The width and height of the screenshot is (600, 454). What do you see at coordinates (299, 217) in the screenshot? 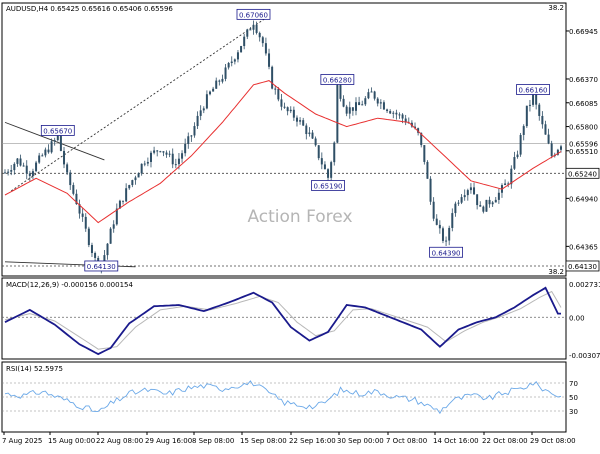
I see `watermark: Action Forex` at bounding box center [299, 217].